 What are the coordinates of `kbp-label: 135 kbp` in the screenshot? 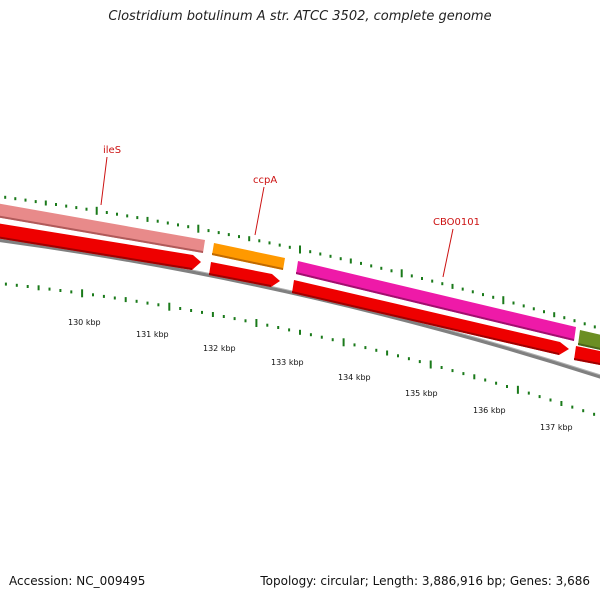 It's located at (421, 393).